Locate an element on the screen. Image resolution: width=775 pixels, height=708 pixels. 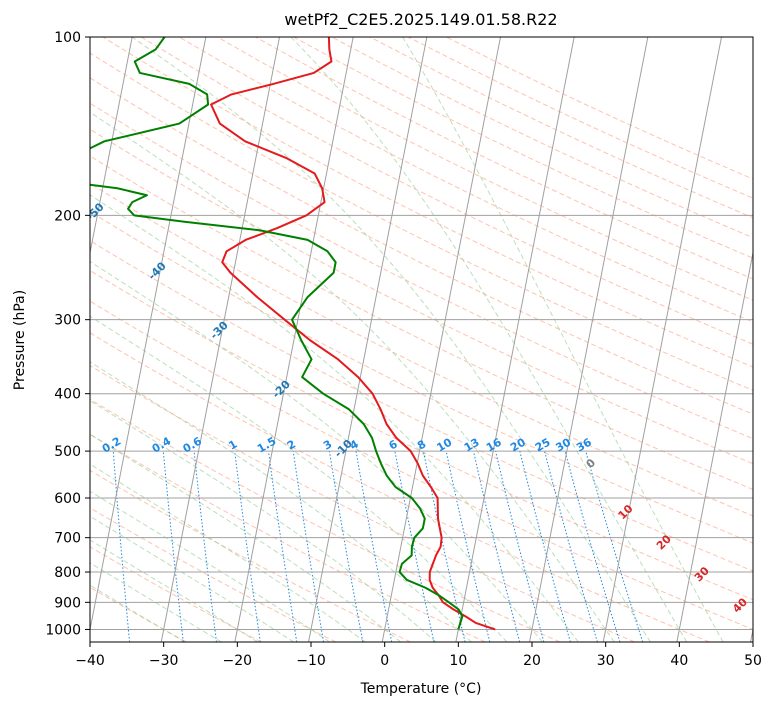
y-tick-label: 400 is located at coordinates (67, 395).